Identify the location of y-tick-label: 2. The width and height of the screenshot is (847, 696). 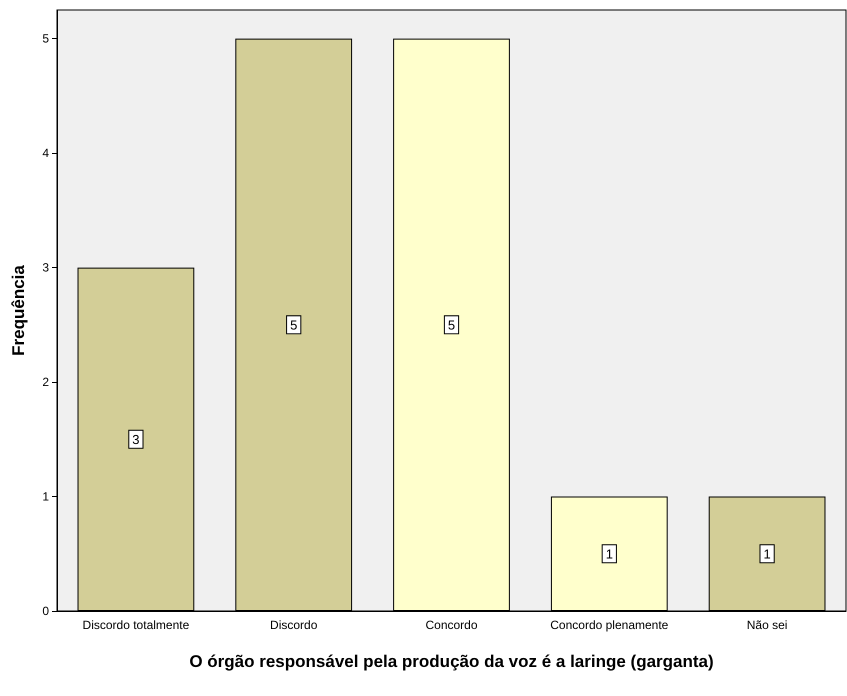
(46, 382).